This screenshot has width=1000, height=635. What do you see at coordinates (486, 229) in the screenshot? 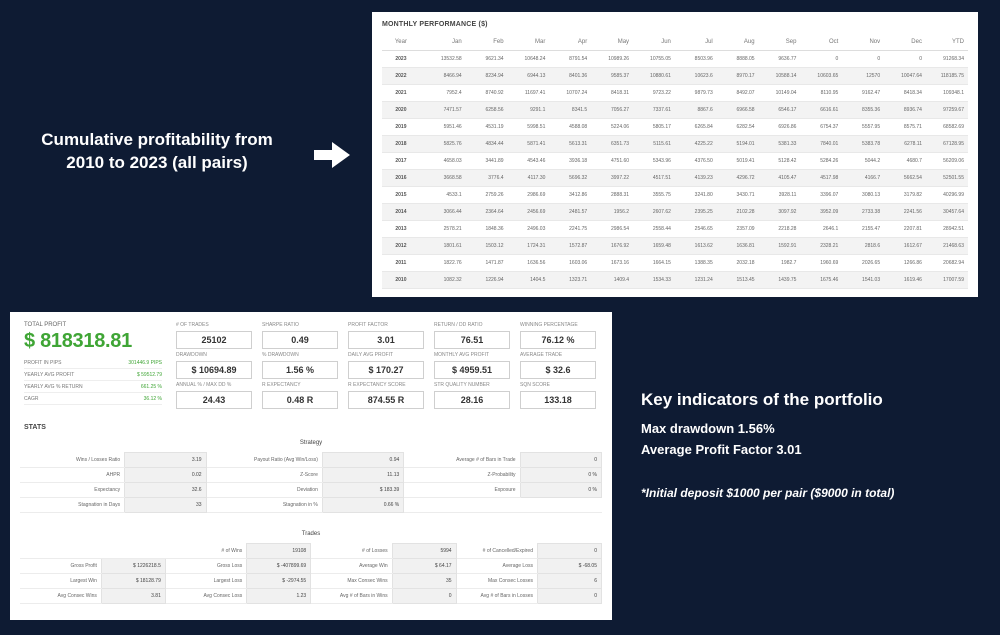
I see `table-cell: 1848.36` at bounding box center [486, 229].